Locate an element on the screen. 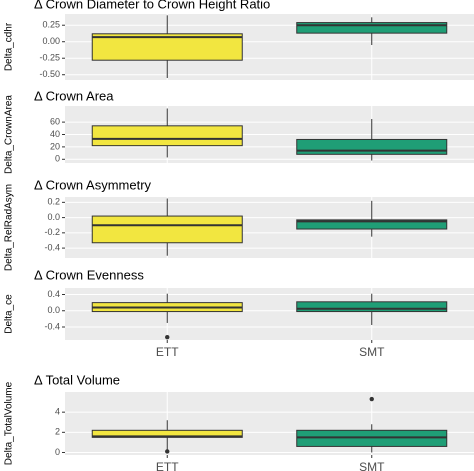  y-tick-label: 60 is located at coordinates (55, 121).